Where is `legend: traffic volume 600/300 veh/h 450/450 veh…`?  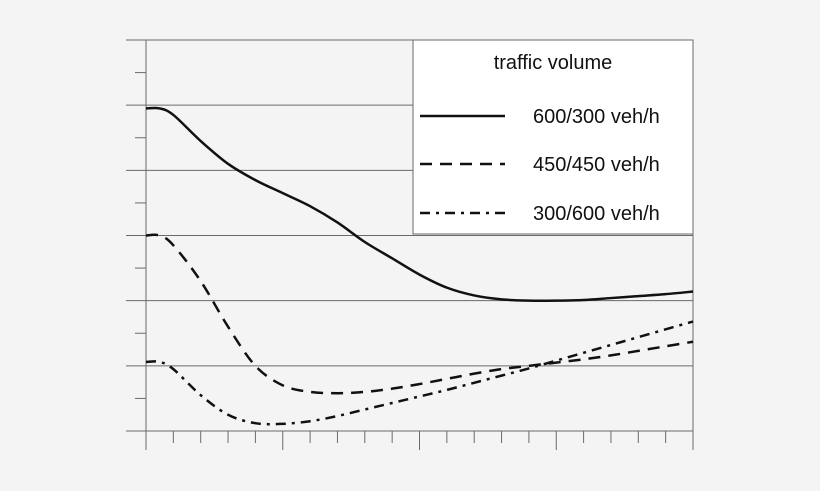 legend: traffic volume 600/300 veh/h 450/450 veh… is located at coordinates (553, 137).